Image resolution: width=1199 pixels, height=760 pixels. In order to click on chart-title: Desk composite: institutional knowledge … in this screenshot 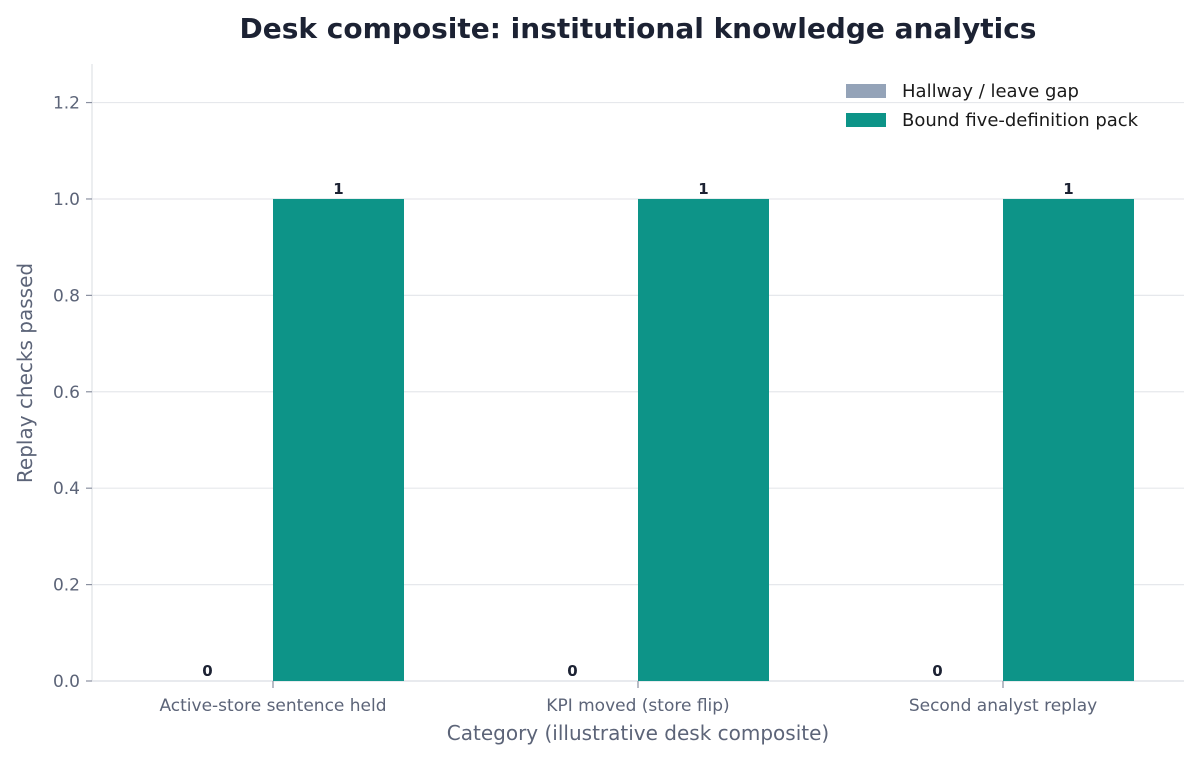, I will do `click(638, 28)`.